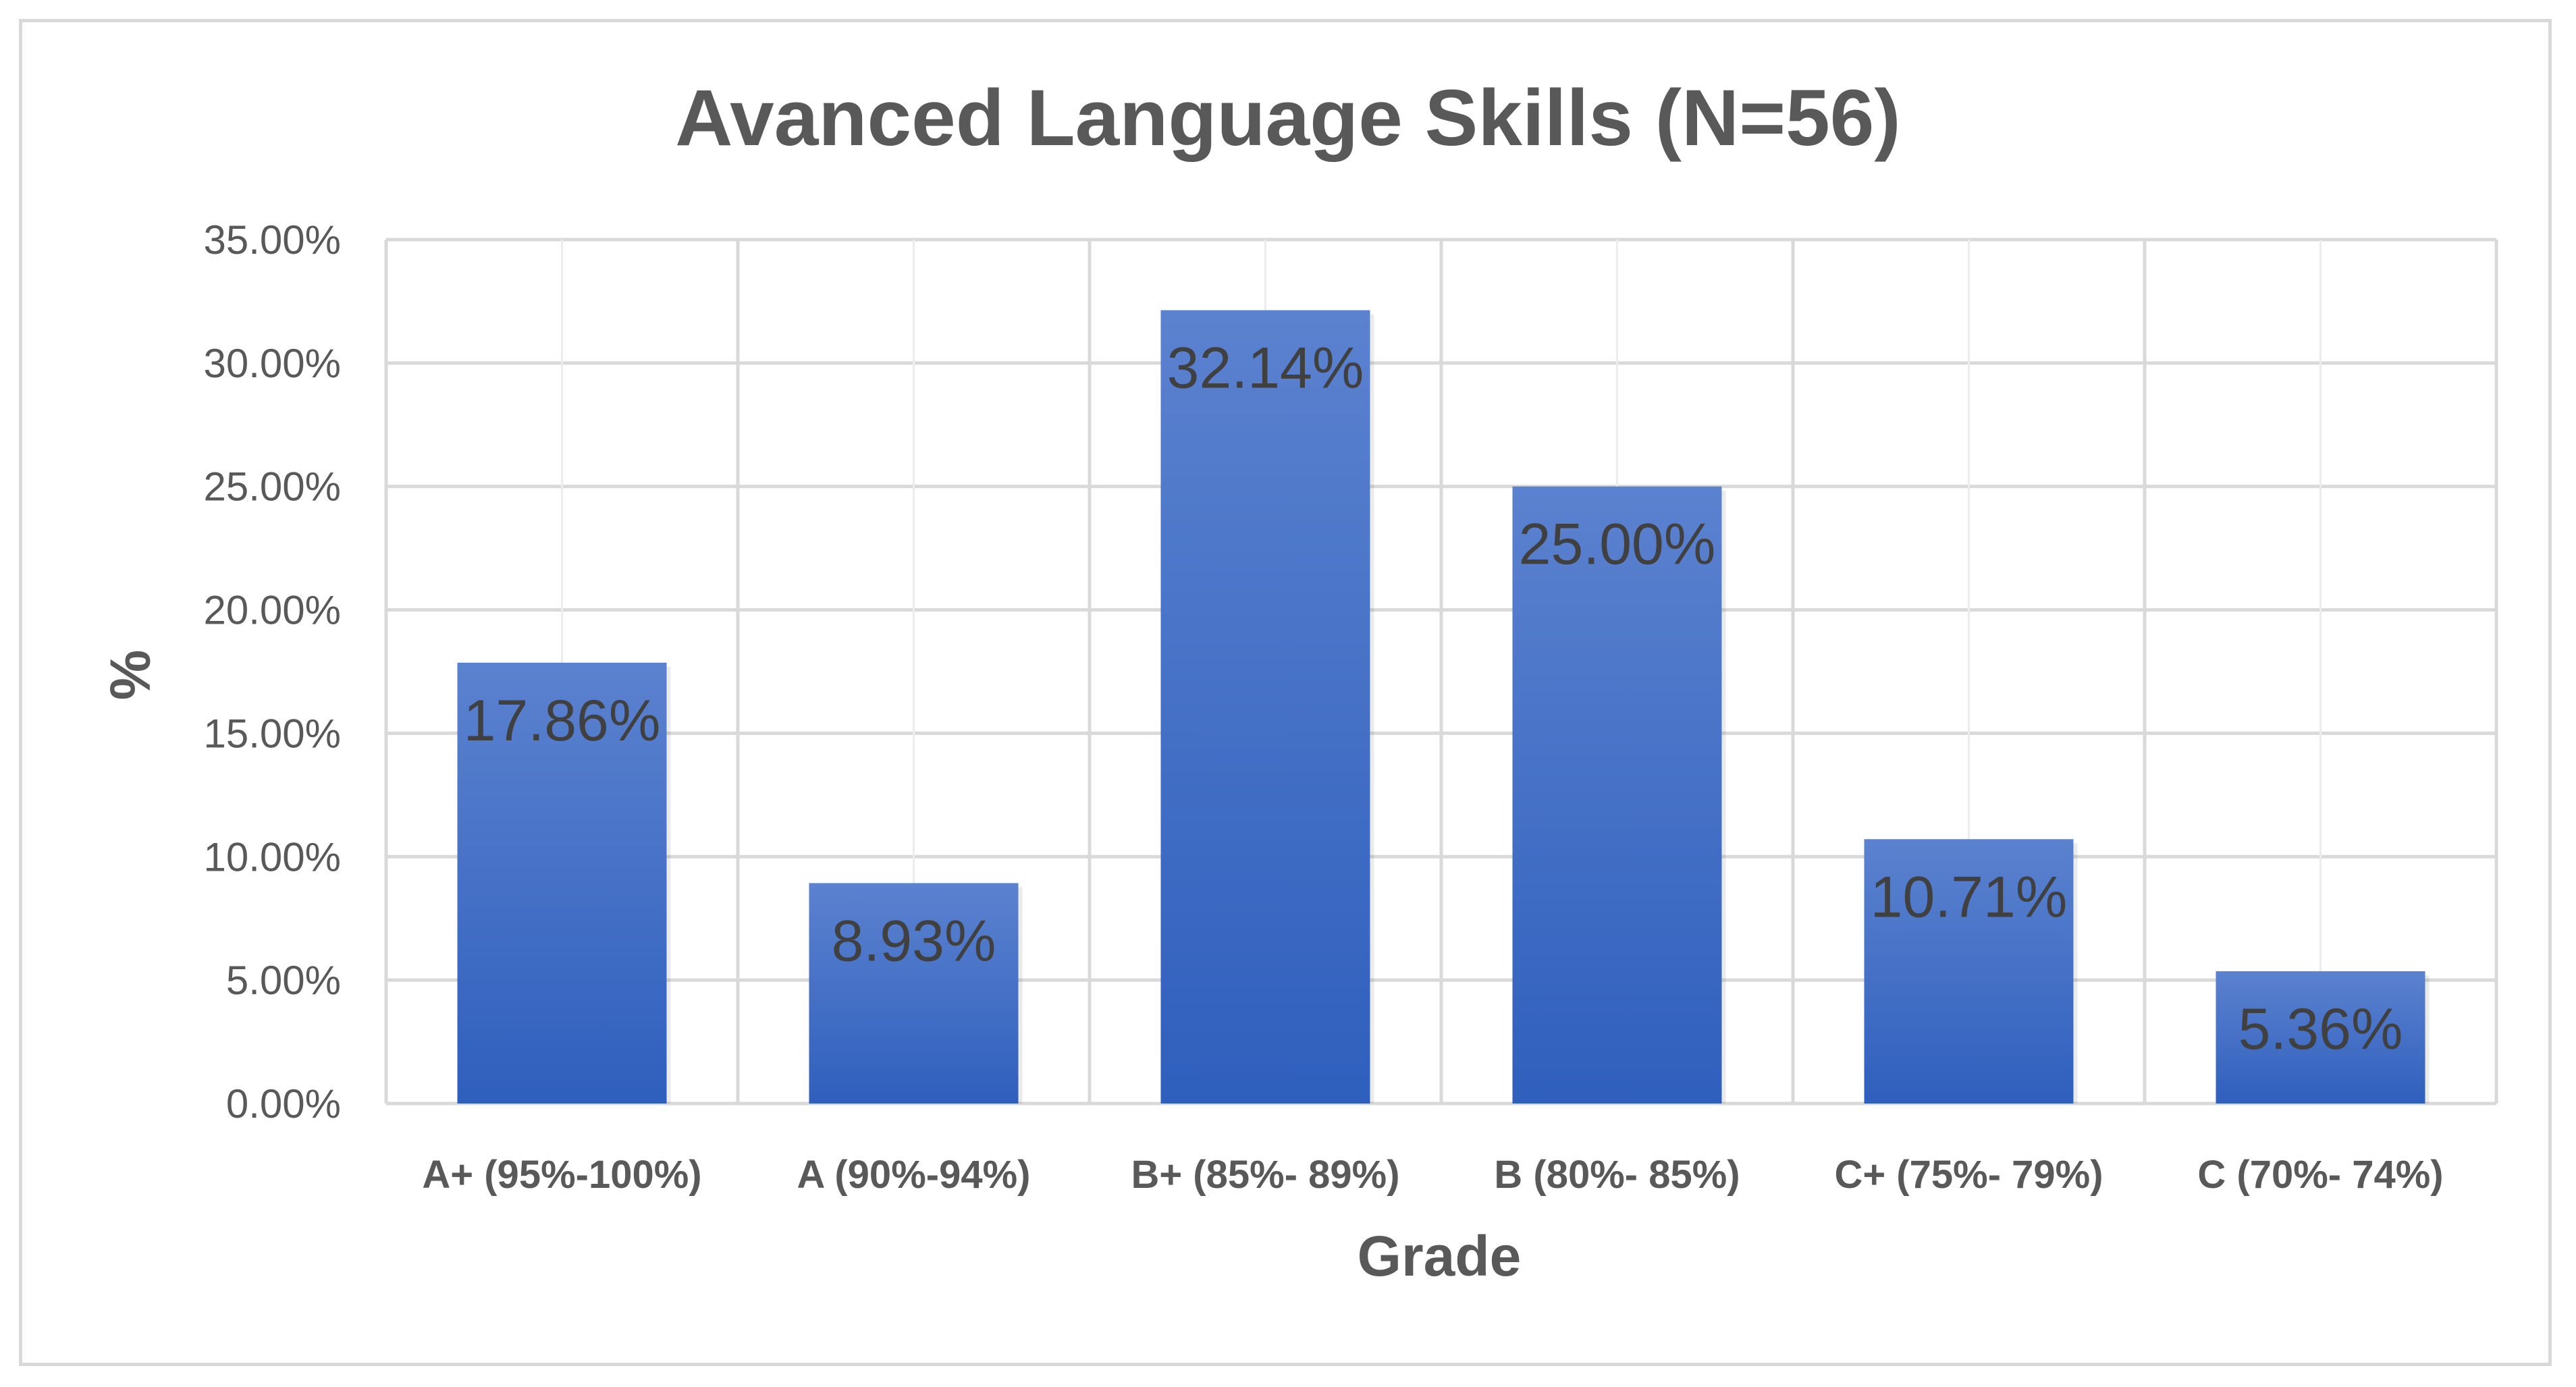 This screenshot has height=1387, width=2576. I want to click on y-tick-label: 15.00%, so click(273, 733).